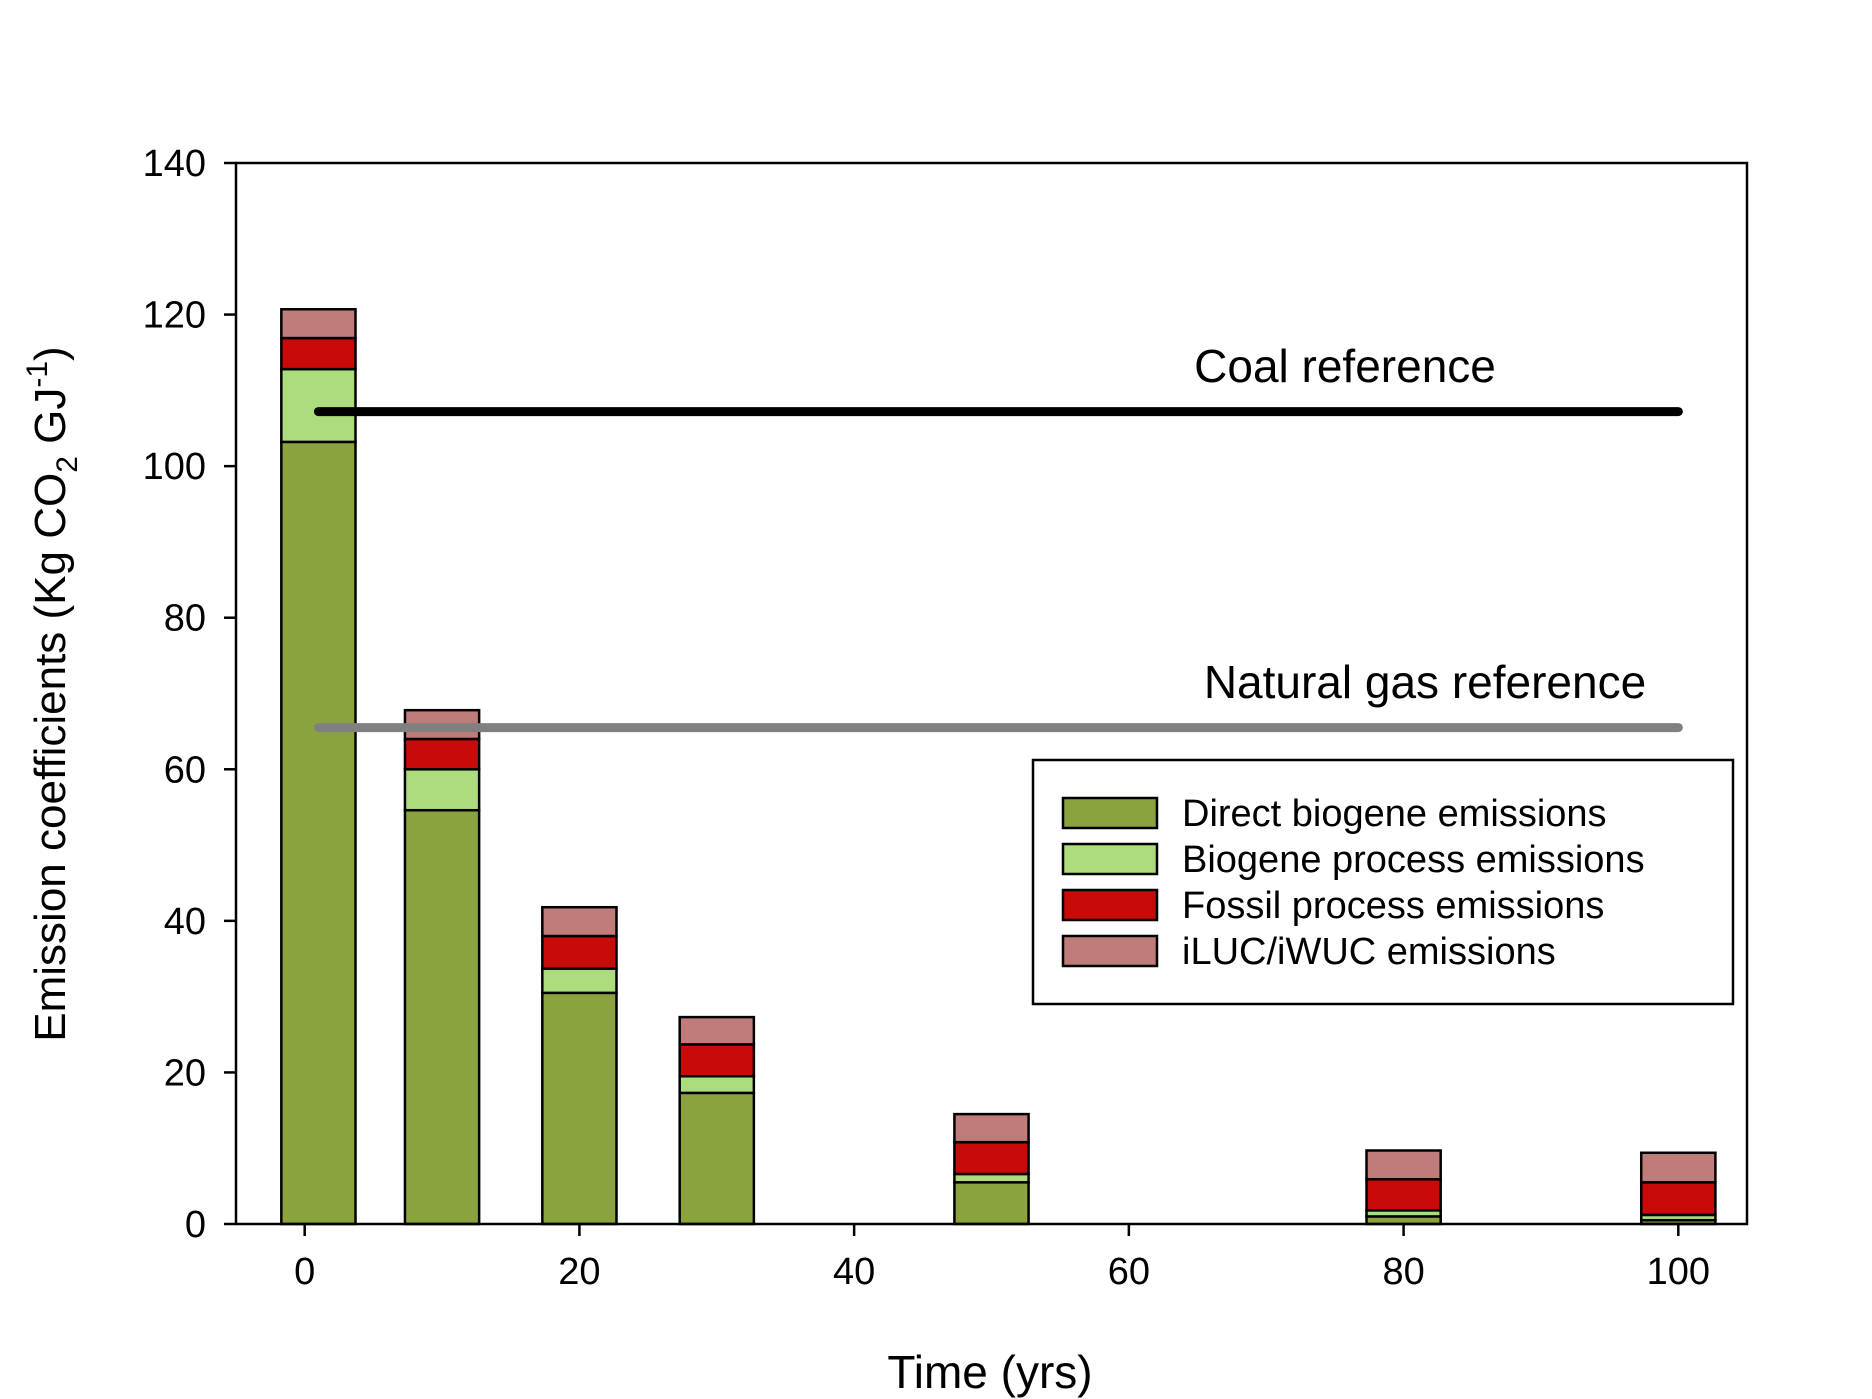 The width and height of the screenshot is (1872, 1399). What do you see at coordinates (1110, 905) in the screenshot?
I see `legend-swatch-fossil-process-emissions` at bounding box center [1110, 905].